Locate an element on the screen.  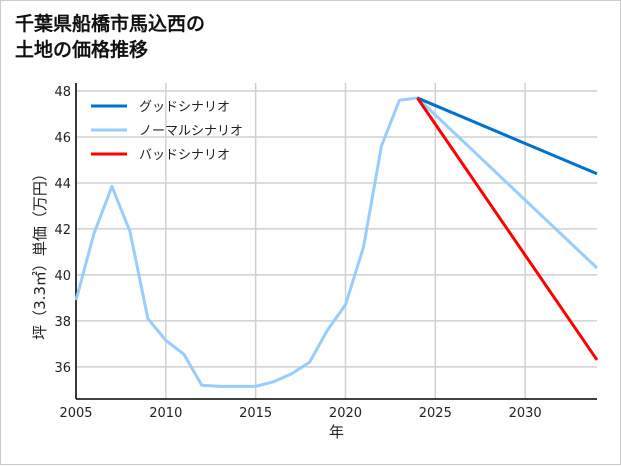
y-tick-label: 42 is located at coordinates (62, 230).